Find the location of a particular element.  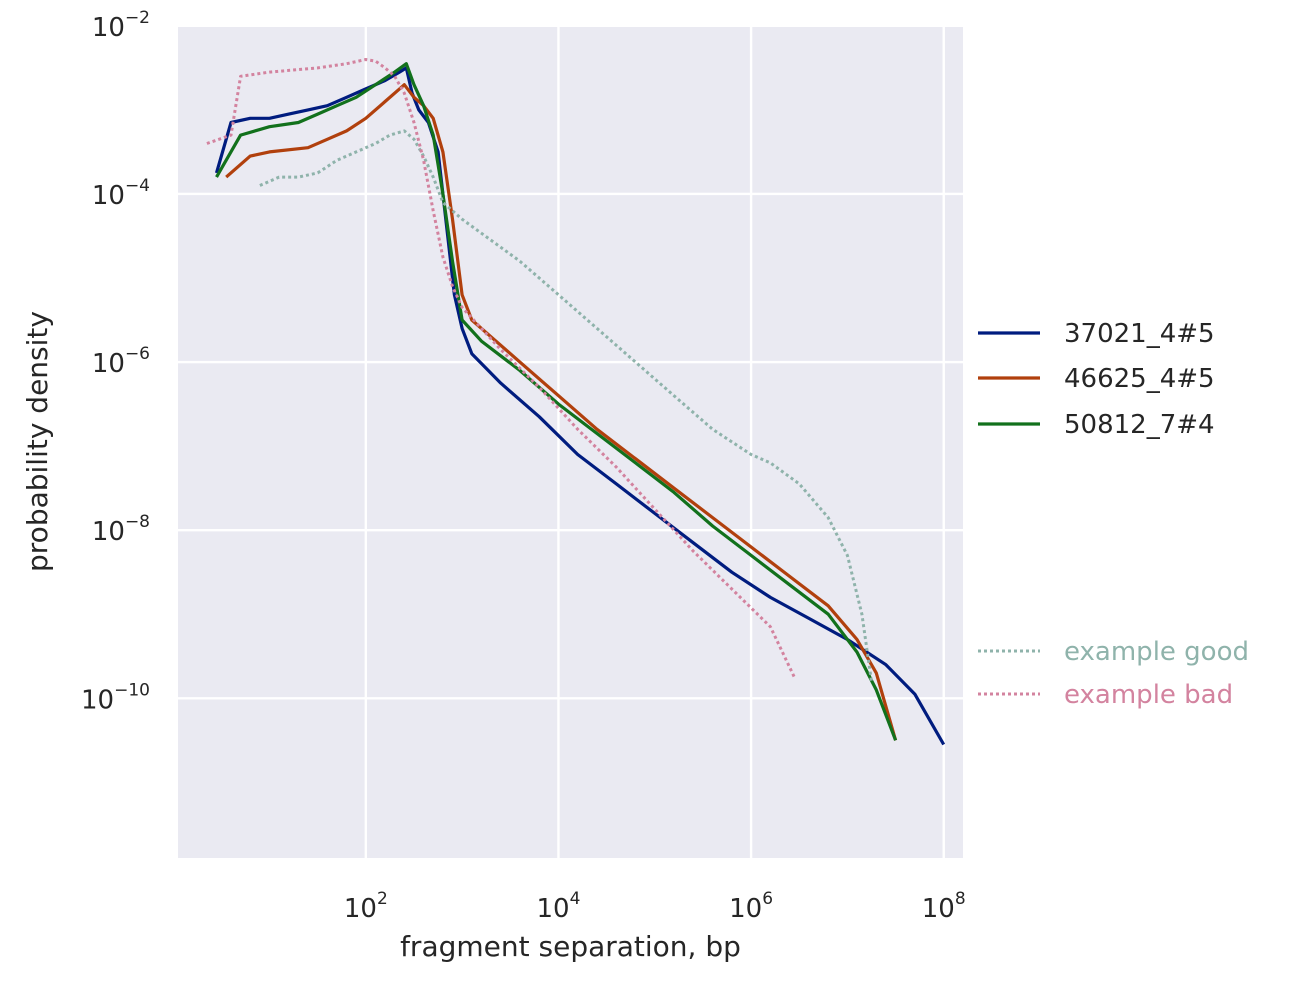

legend-label: 50812_7#4 is located at coordinates (1139, 425).